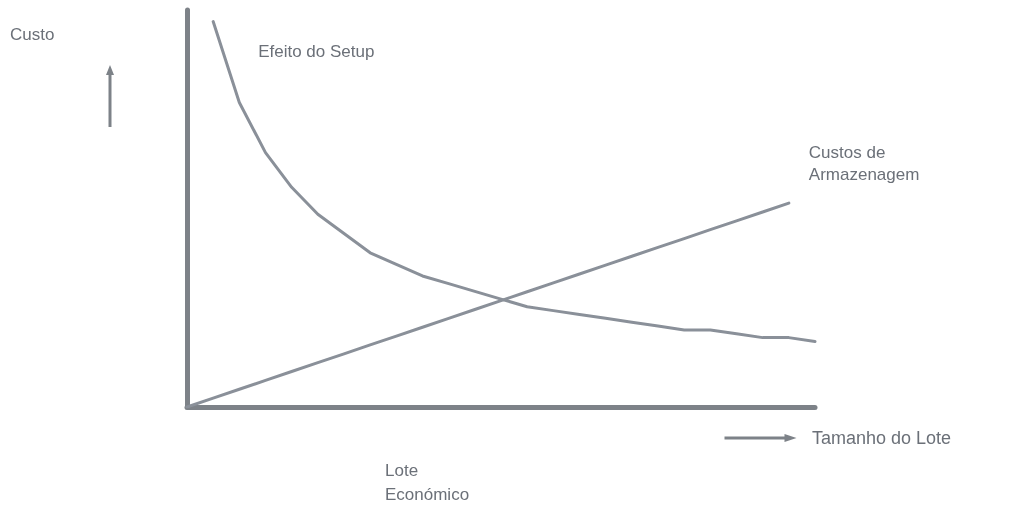 This screenshot has width=1031, height=512. I want to click on series-label: Custos de Armazenagem, so click(864, 163).